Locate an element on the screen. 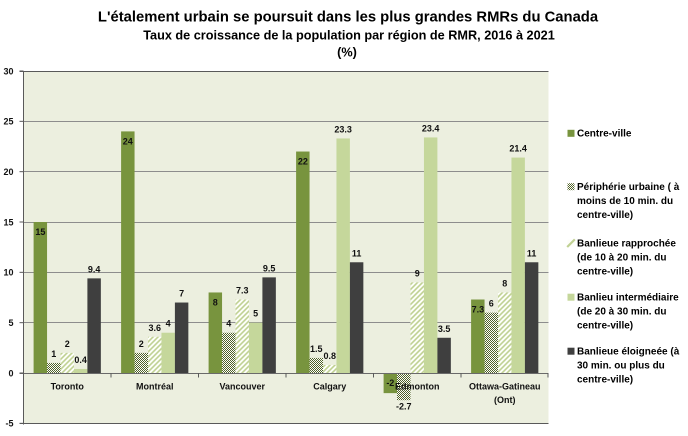 Image resolution: width=688 pixels, height=436 pixels. svg-text: -2 is located at coordinates (390, 383).